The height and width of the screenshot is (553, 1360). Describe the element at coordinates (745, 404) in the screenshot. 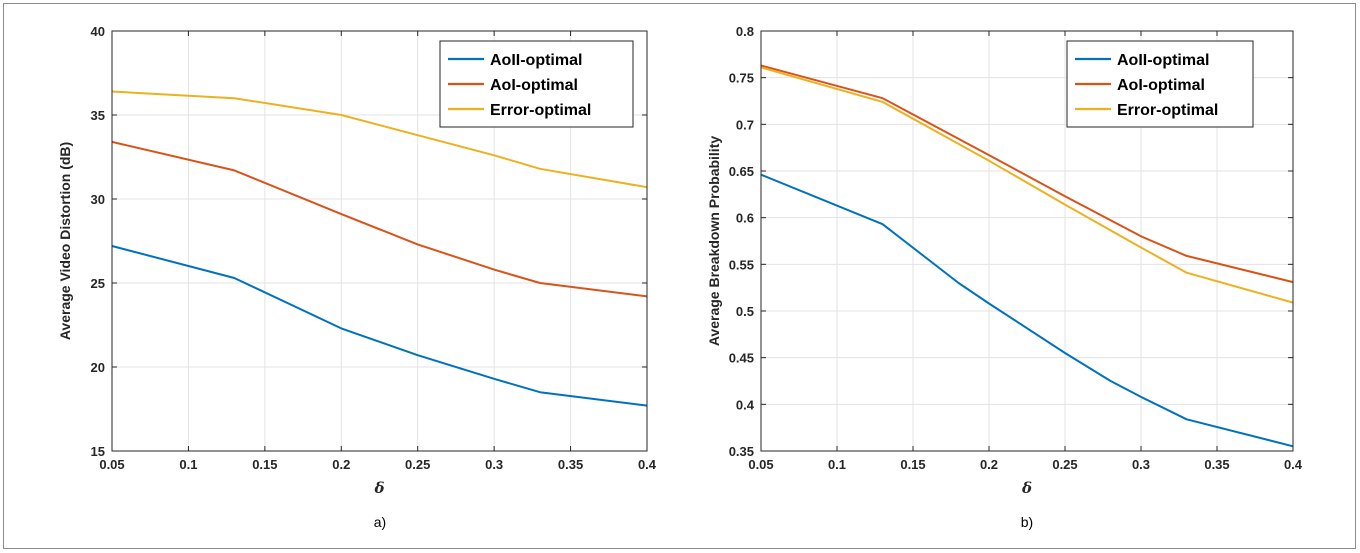

I see `y-tick-label: 0.4` at that location.